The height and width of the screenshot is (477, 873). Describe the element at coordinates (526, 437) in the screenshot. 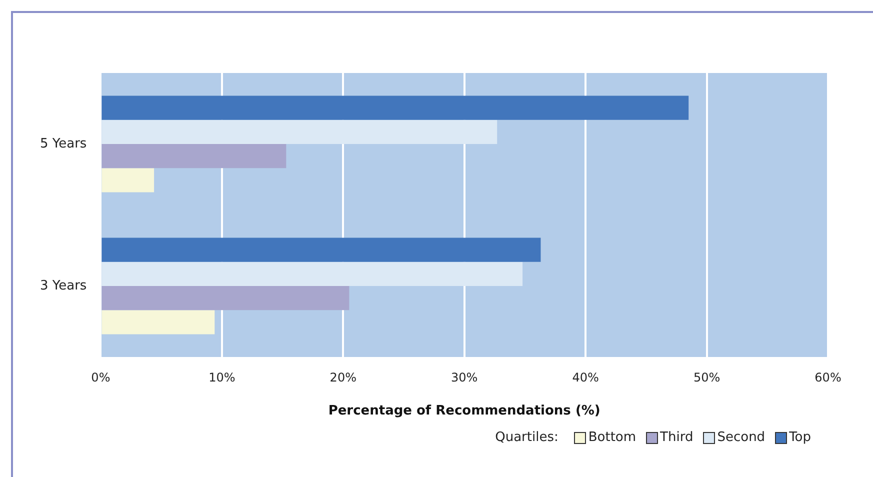

I see `legend-title: Quartiles:` at that location.